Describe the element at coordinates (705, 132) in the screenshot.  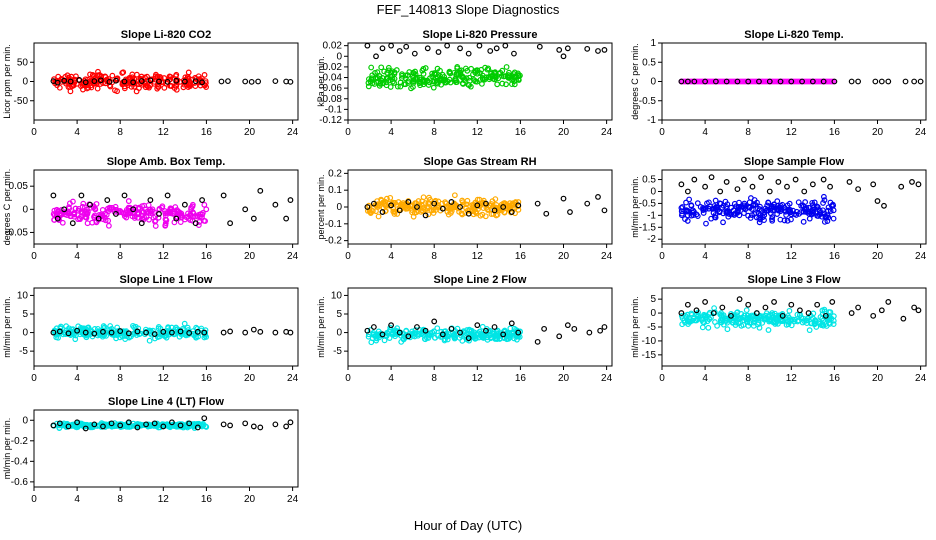
I see `x-tick-label: 4` at that location.